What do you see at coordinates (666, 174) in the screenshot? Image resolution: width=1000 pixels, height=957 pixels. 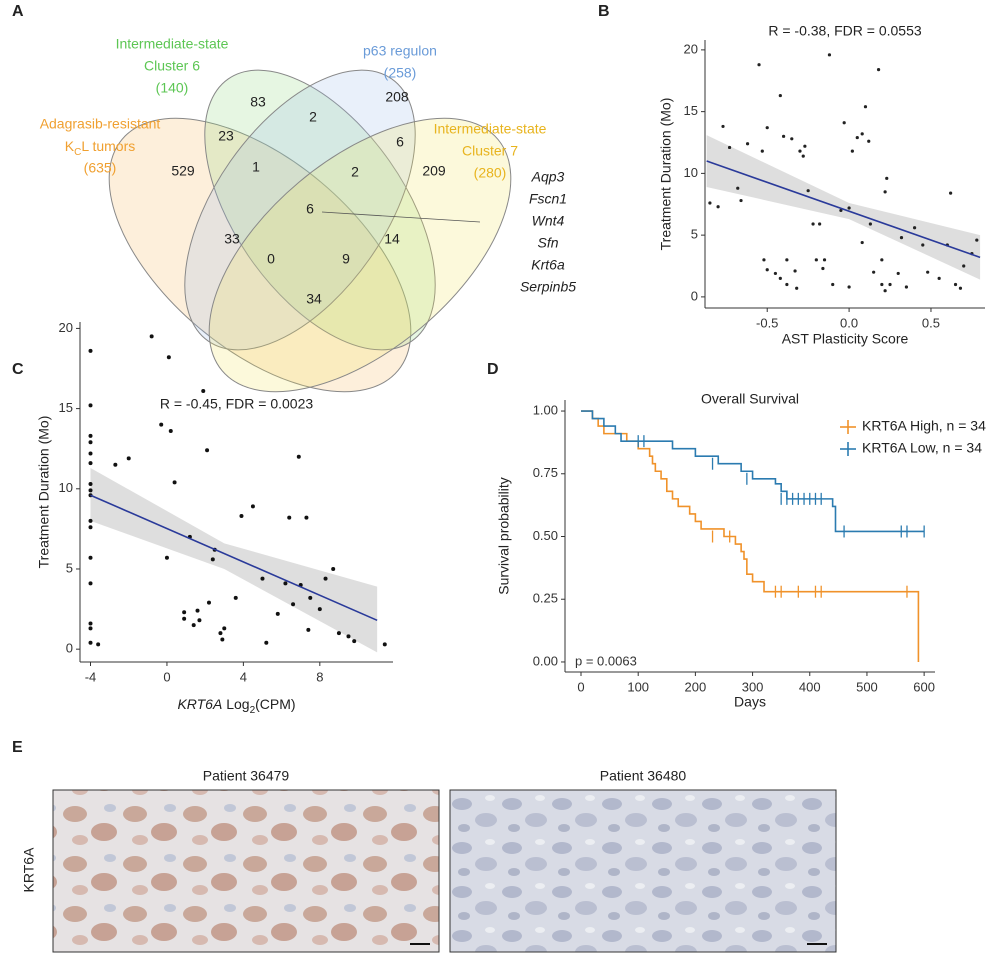 I see `y-axis-label: Treatment Duration (Mo)` at bounding box center [666, 174].